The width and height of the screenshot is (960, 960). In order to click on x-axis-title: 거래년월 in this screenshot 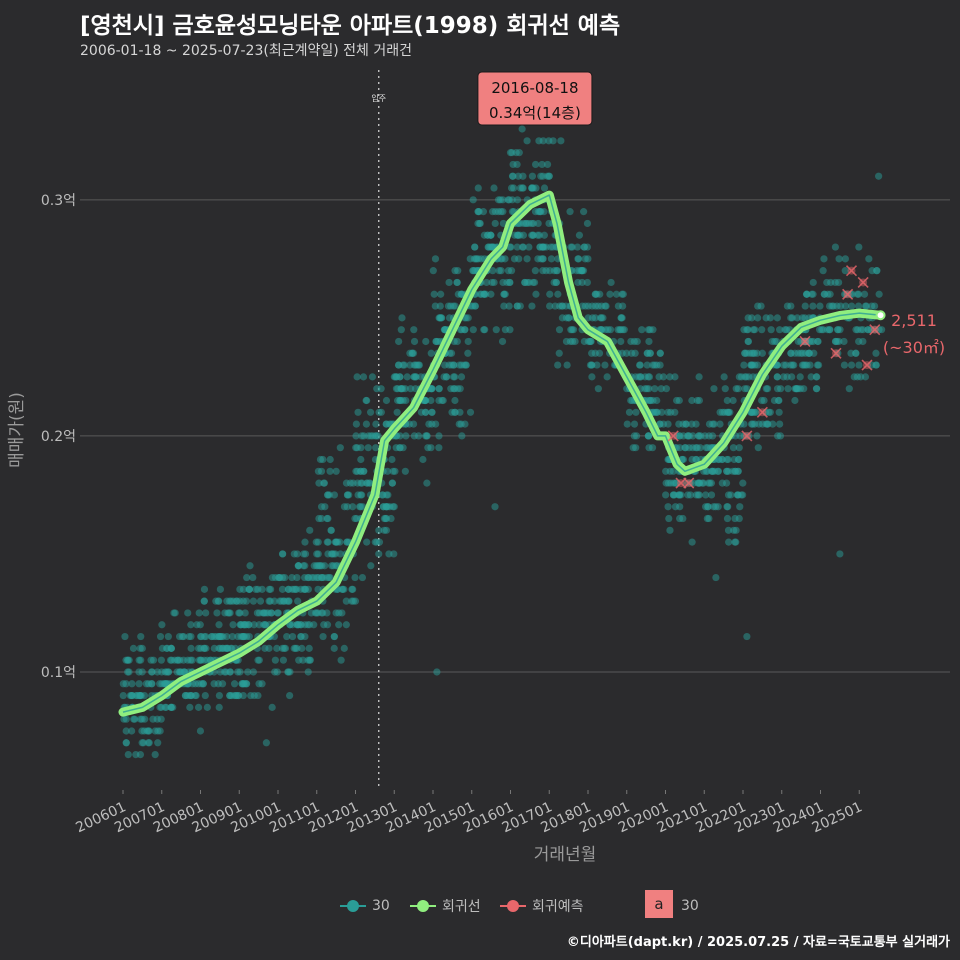, I will do `click(565, 855)`.